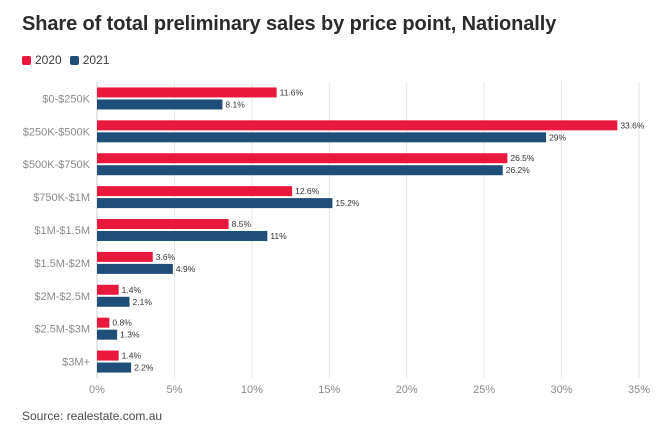 The image size is (660, 433). Describe the element at coordinates (130, 335) in the screenshot. I see `data-label-2021: 1.3%` at that location.